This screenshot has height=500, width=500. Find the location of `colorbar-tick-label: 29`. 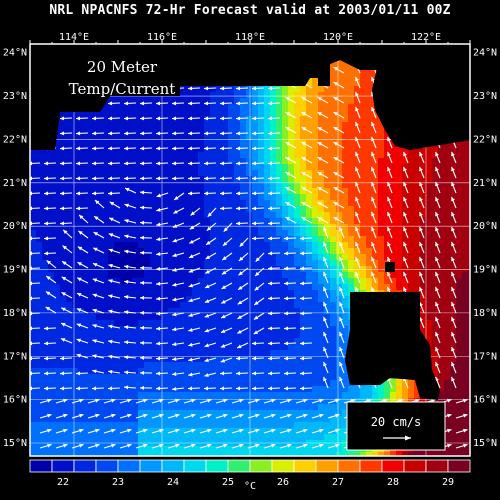

colorbar-tick-label: 29 is located at coordinates (448, 482).